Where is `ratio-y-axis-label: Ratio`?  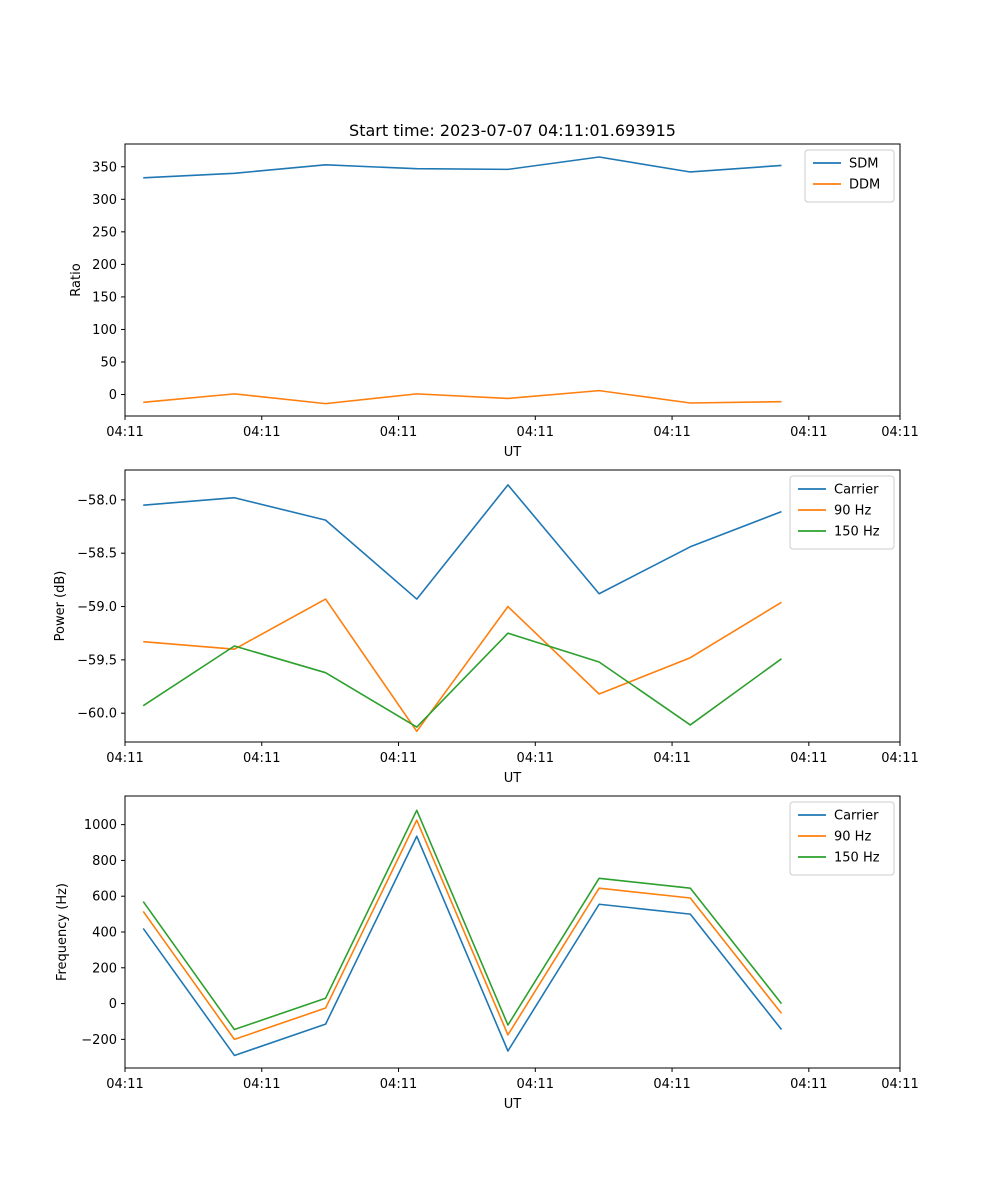
ratio-y-axis-label: Ratio is located at coordinates (76, 279).